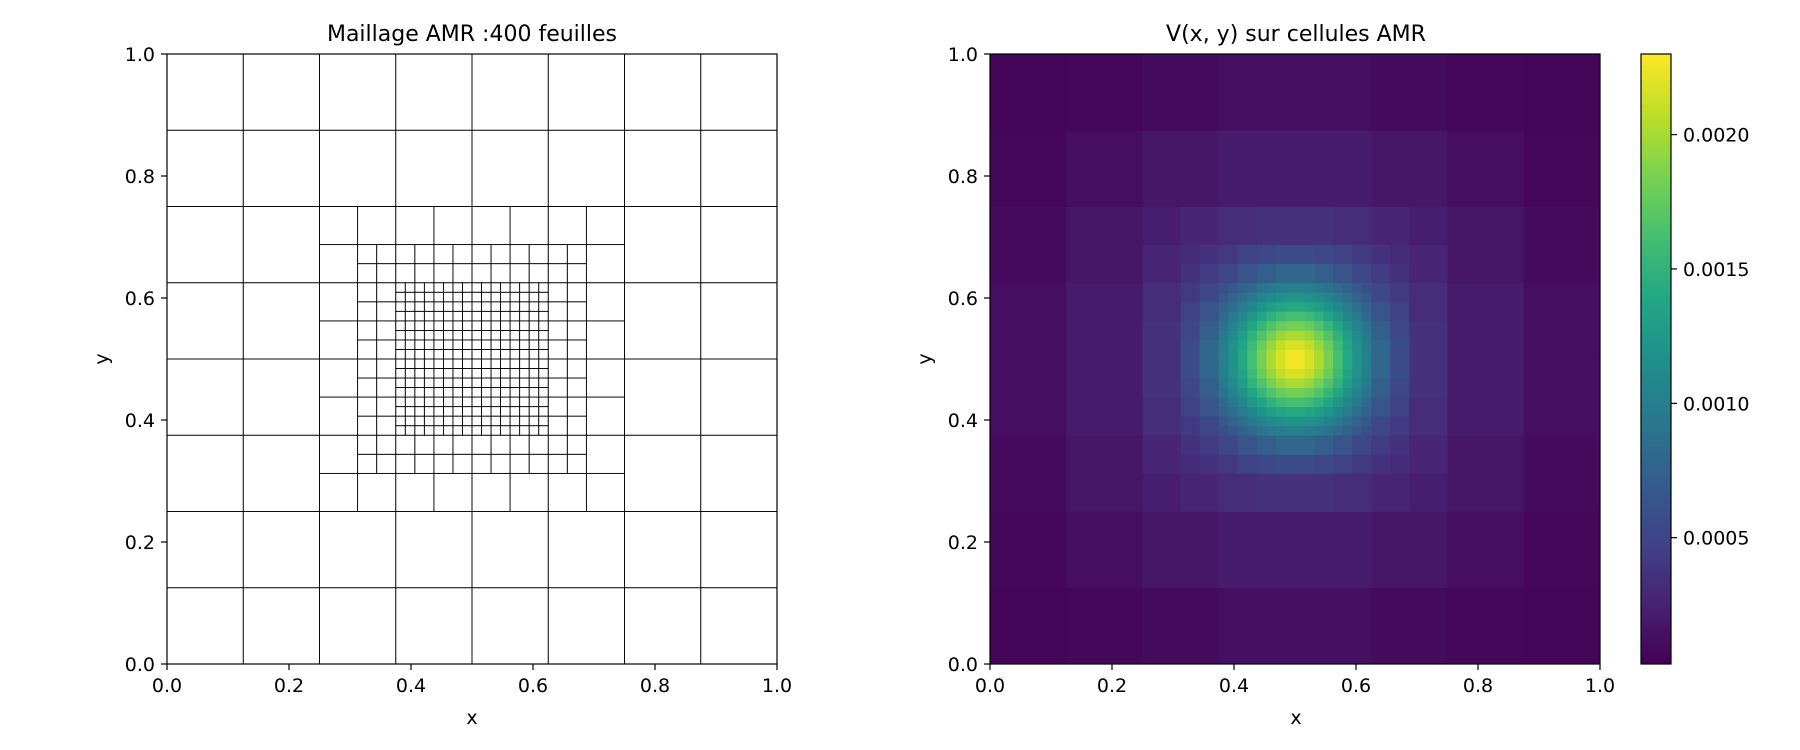 The height and width of the screenshot is (750, 1800). What do you see at coordinates (1296, 34) in the screenshot?
I see `heatmap-title: V(x, y) sur cellules AMR` at bounding box center [1296, 34].